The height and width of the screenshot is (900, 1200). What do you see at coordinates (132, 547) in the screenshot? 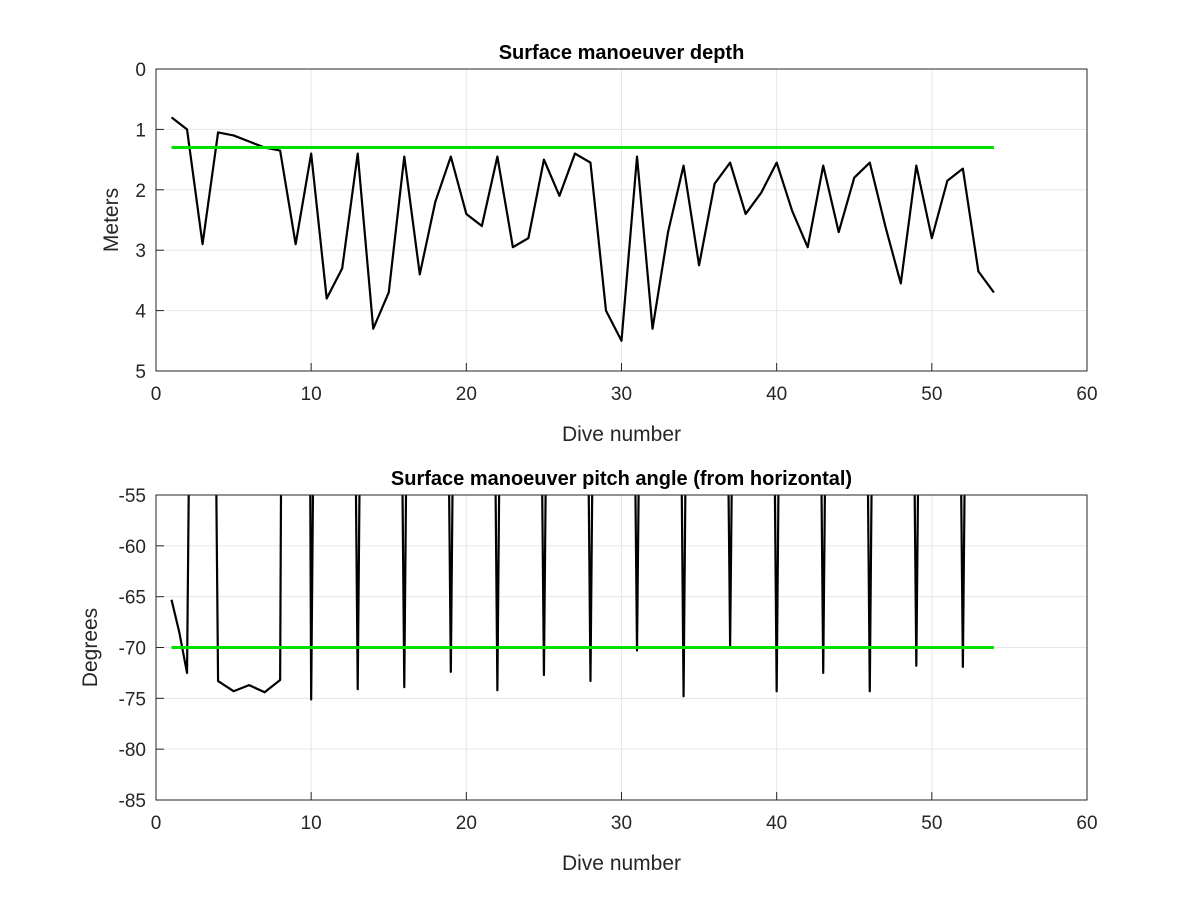
I see `pitch-y-tick-label: -60` at bounding box center [132, 547].